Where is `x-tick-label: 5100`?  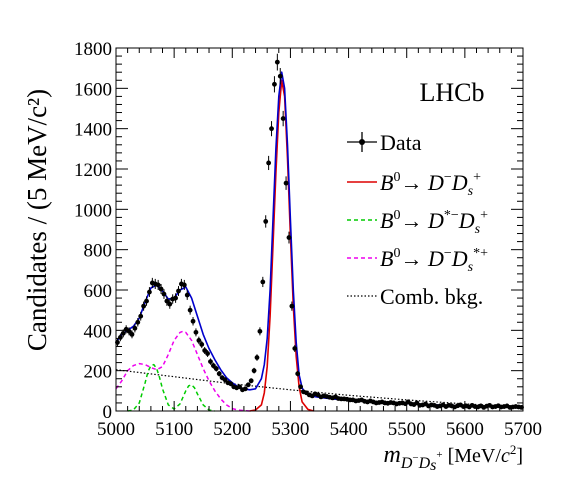
x-tick-label: 5100 is located at coordinates (174, 429).